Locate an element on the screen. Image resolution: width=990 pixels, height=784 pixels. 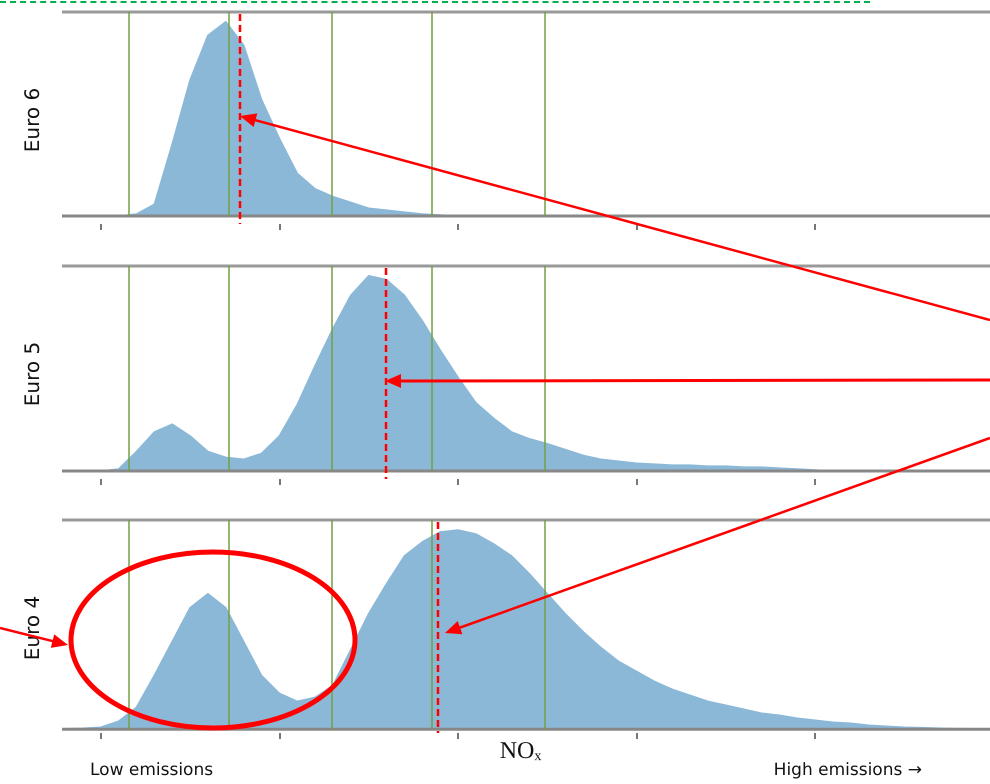
y-axis-title: Euro 6 is located at coordinates (32, 120).